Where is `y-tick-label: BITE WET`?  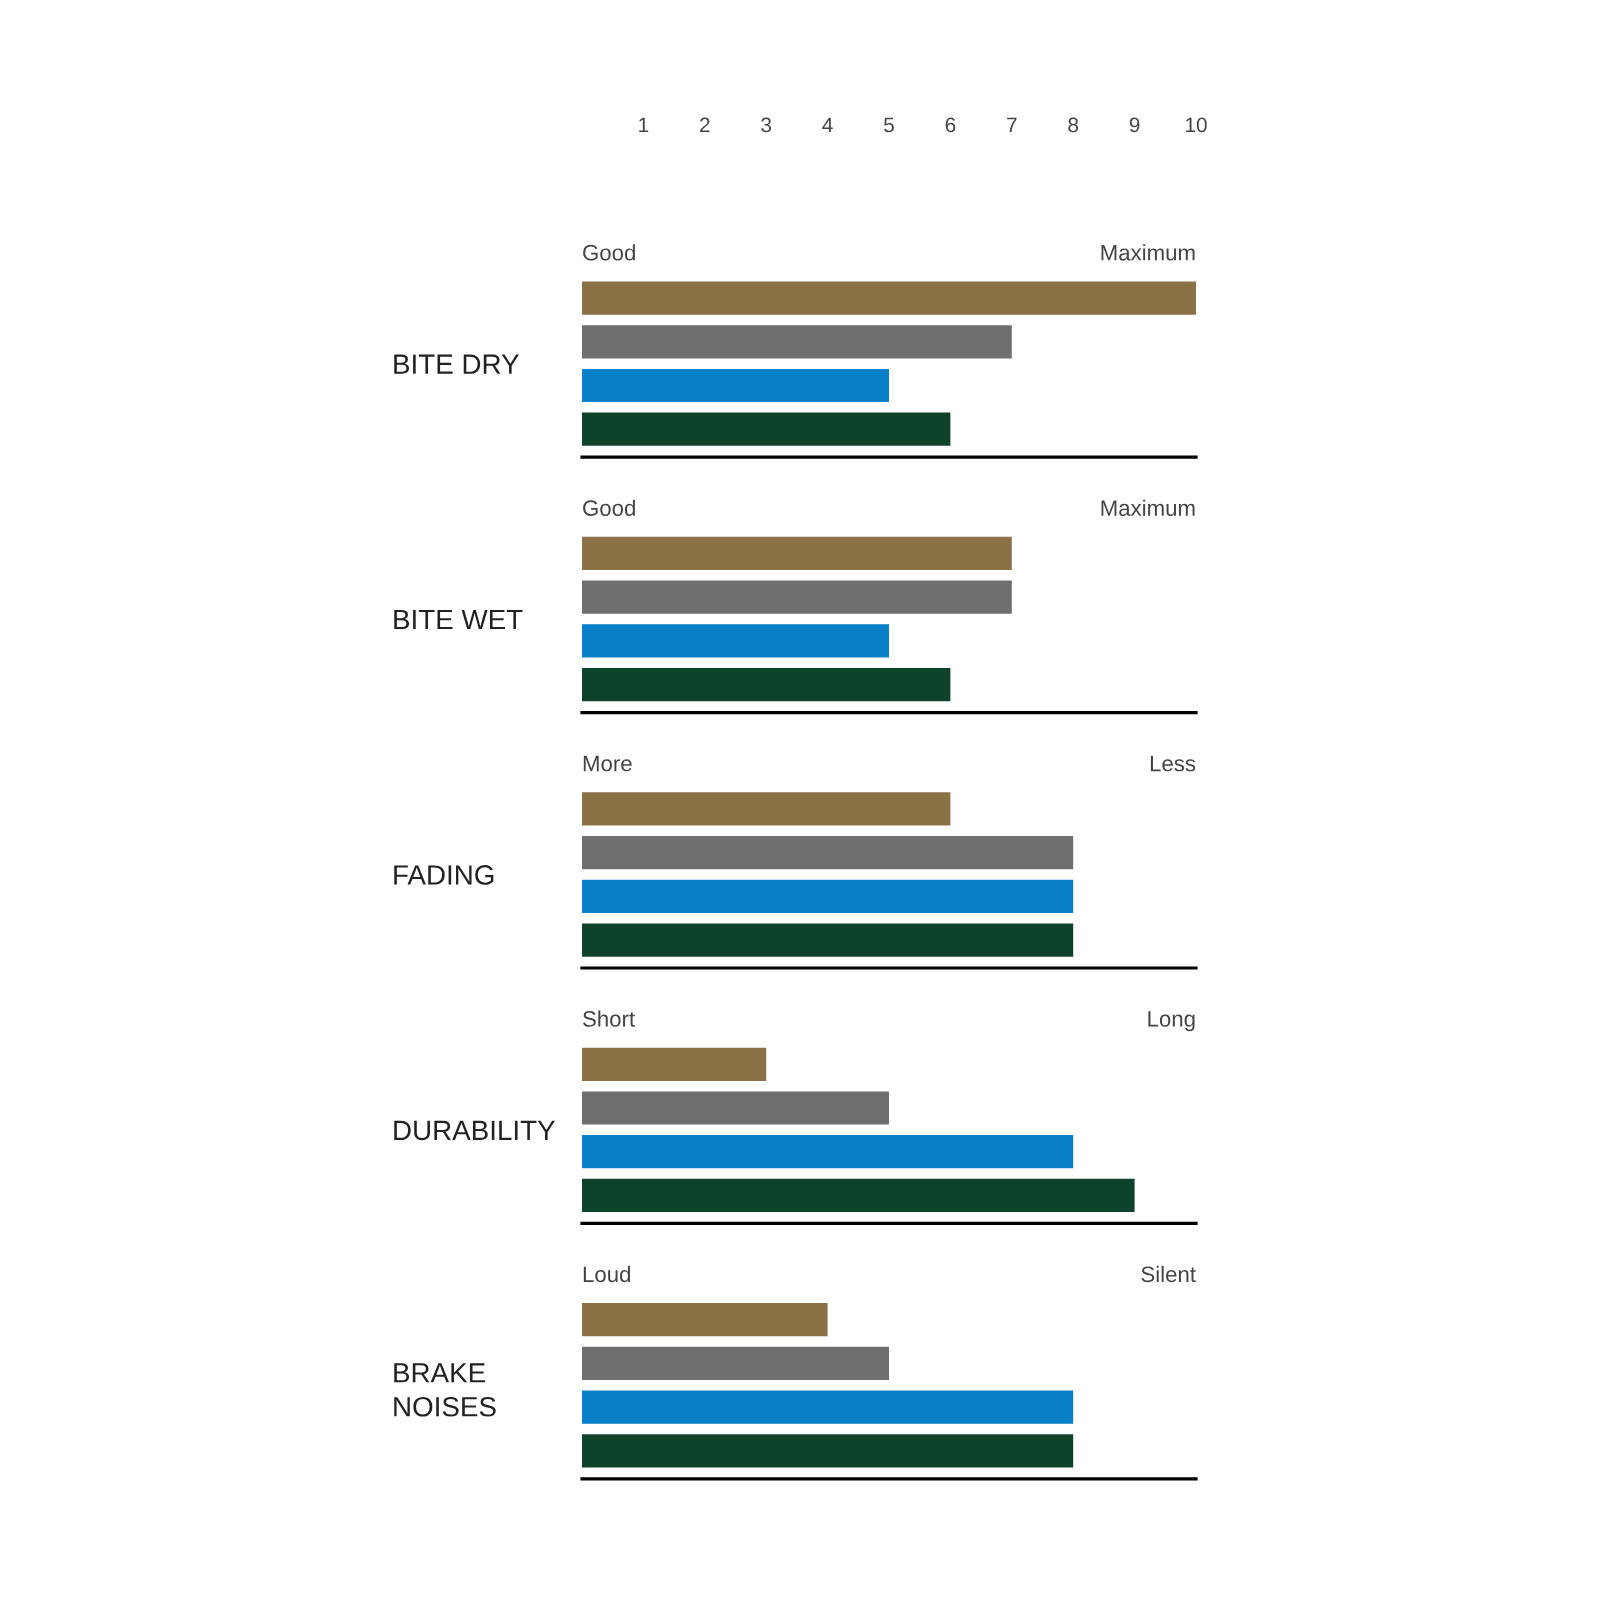
y-tick-label: BITE WET is located at coordinates (458, 620).